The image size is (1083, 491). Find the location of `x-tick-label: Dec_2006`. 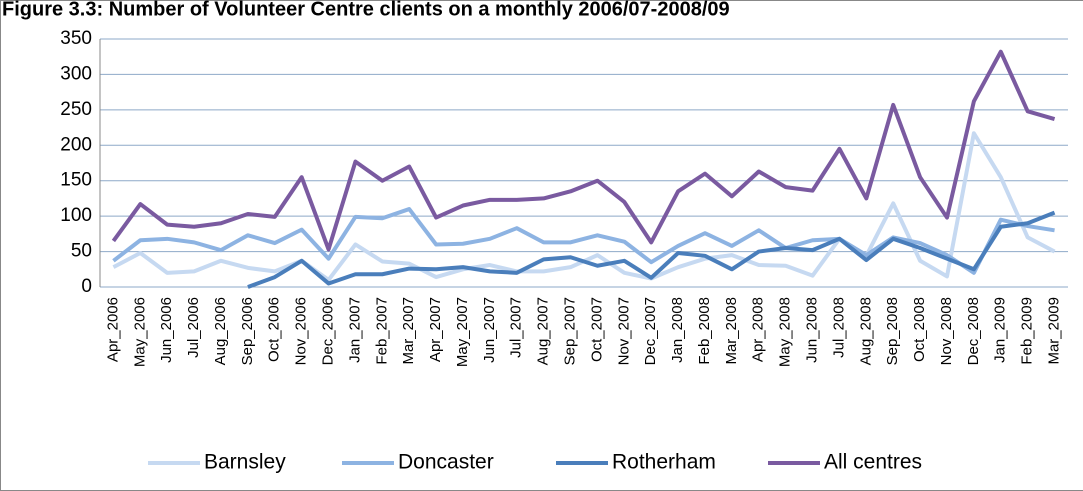

x-tick-label: Dec_2006 is located at coordinates (328, 331).